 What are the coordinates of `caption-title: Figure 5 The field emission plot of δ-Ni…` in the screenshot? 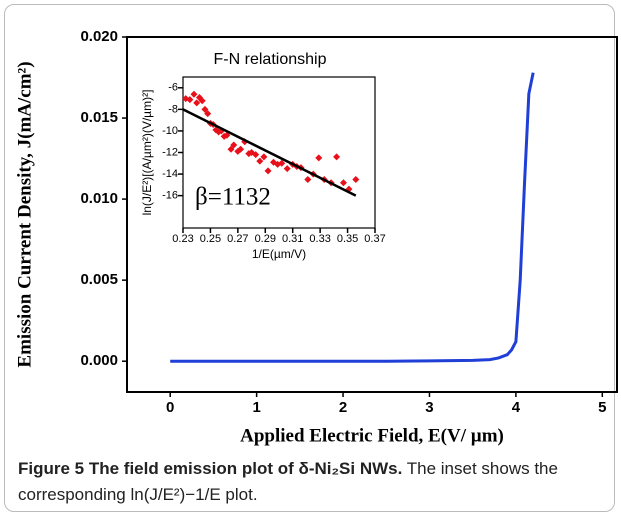 It's located at (210, 468).